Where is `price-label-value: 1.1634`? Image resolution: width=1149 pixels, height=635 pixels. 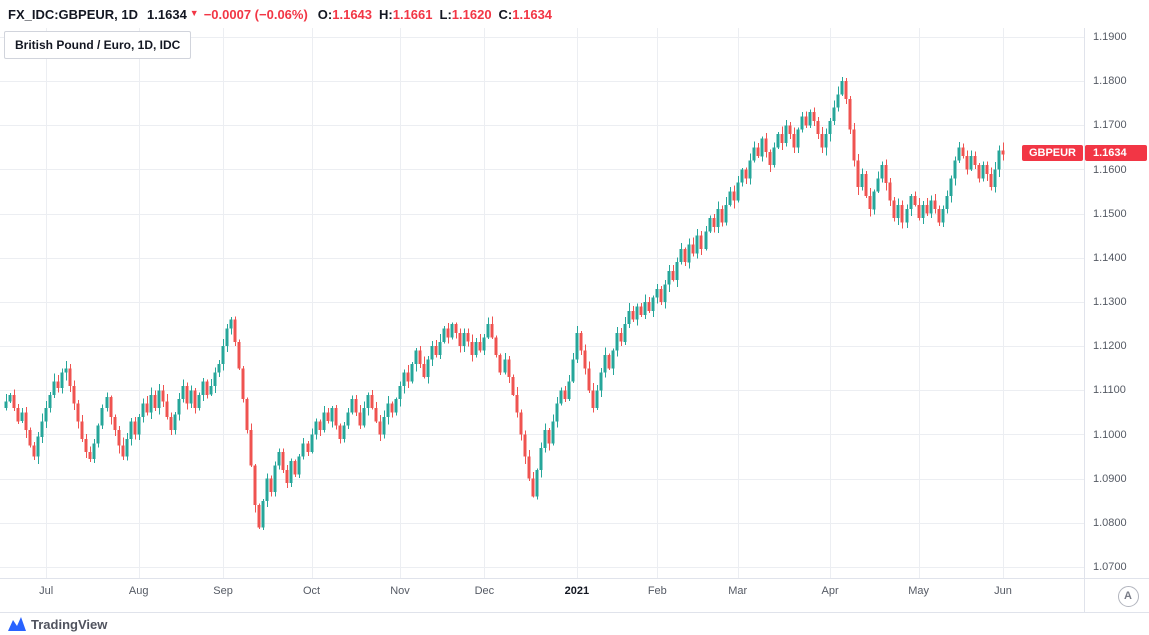
price-label-value: 1.1634 is located at coordinates (1116, 153).